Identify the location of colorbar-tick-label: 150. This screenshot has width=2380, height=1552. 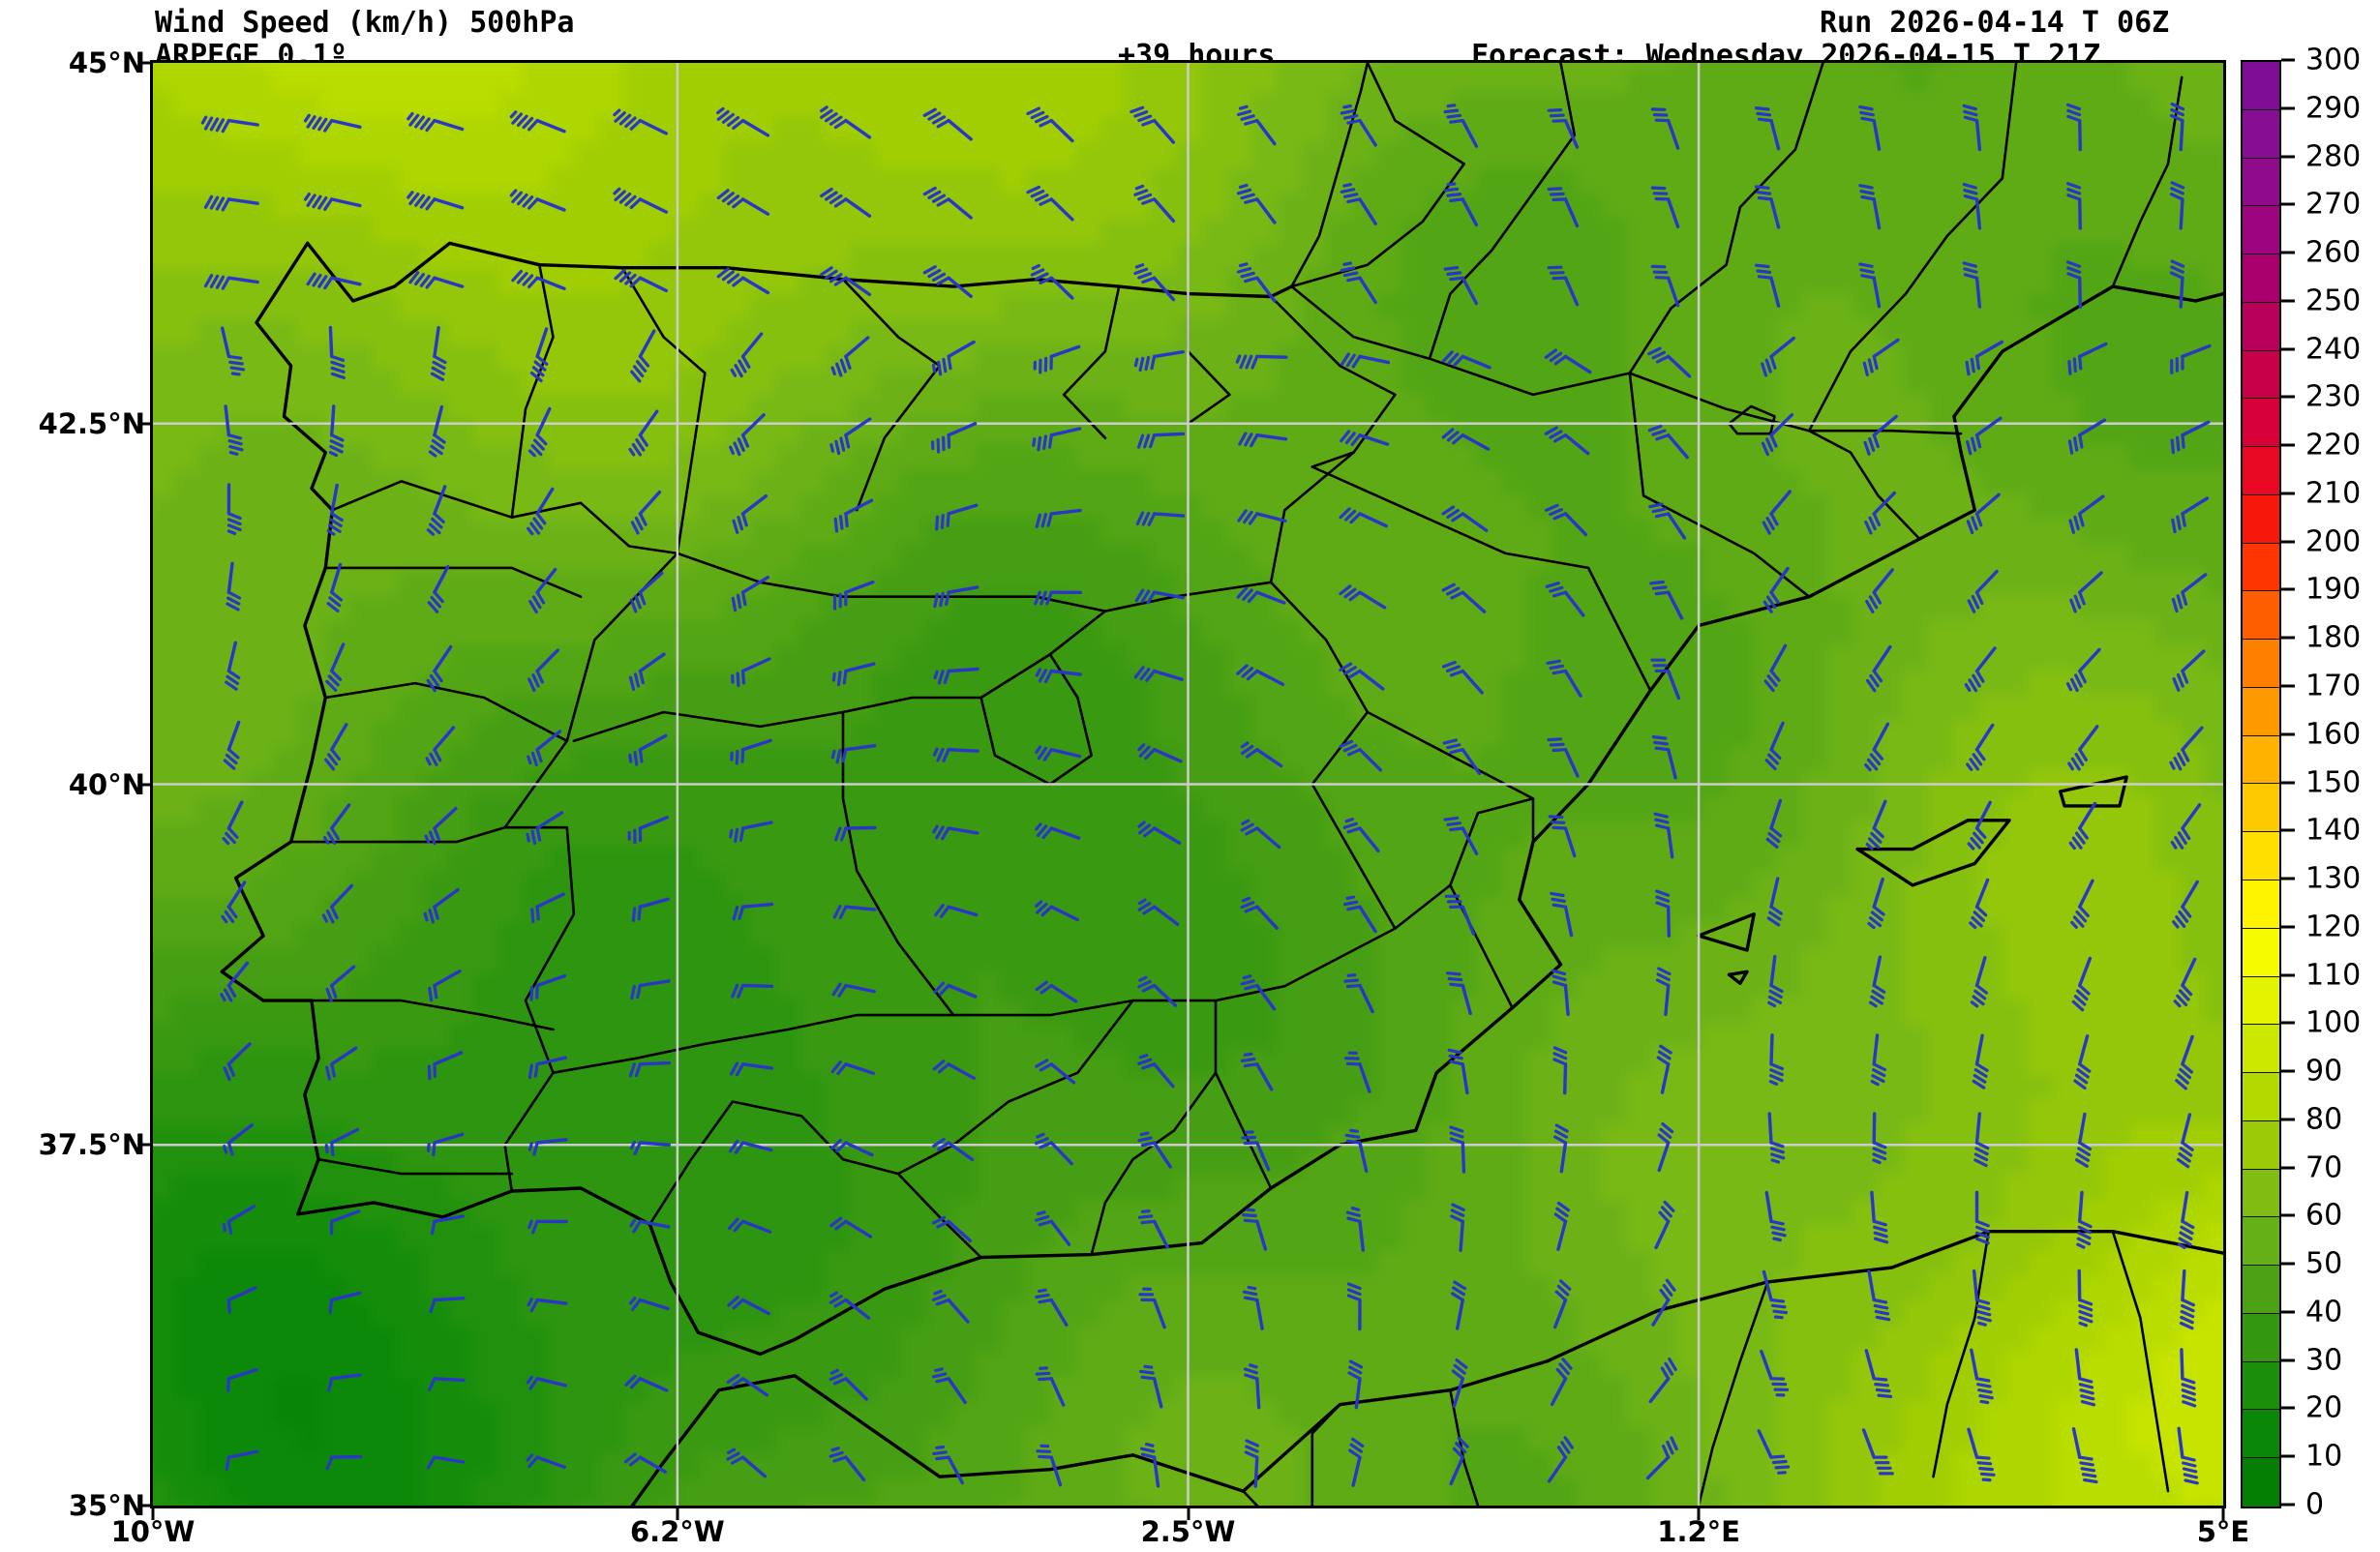
(2334, 782).